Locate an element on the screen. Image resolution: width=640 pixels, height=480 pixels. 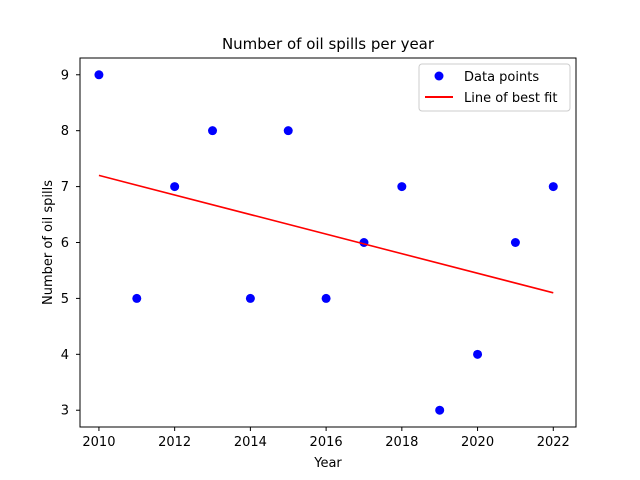
y-tick-label-7: 7 is located at coordinates (65, 187).